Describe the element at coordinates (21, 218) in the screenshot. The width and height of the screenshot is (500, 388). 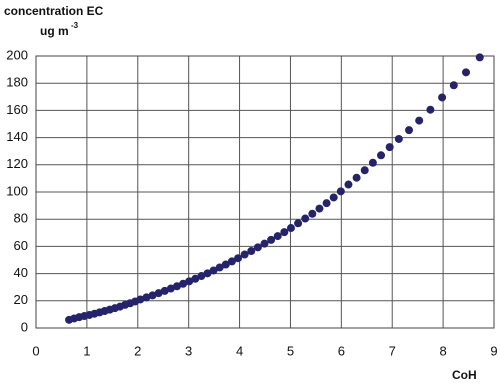
I see `y-tick-label: 80` at that location.